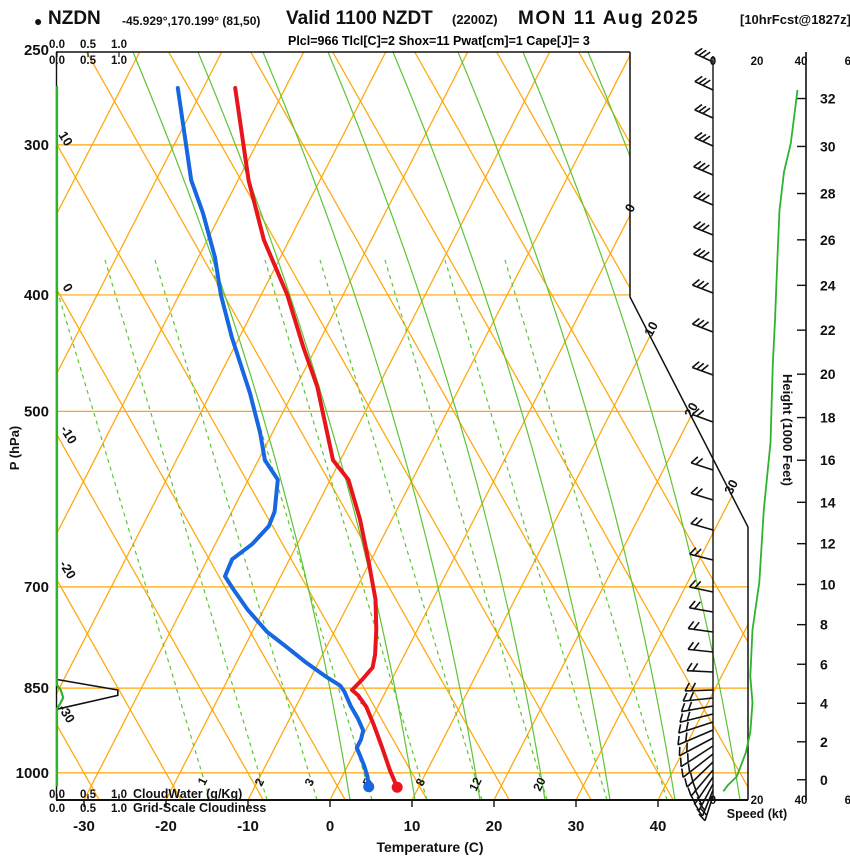 The height and width of the screenshot is (860, 850). Describe the element at coordinates (695, 434) in the screenshot. I see `wind-barb-column` at that location.